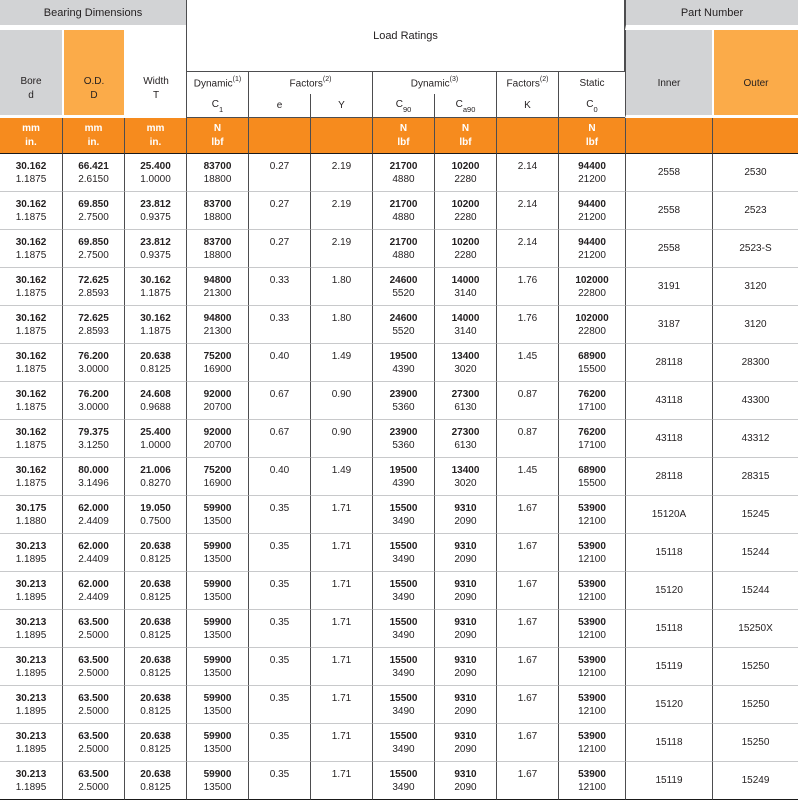 This screenshot has width=798, height=800. I want to click on cell-bore: 30.162 1.1875, so click(31, 439).